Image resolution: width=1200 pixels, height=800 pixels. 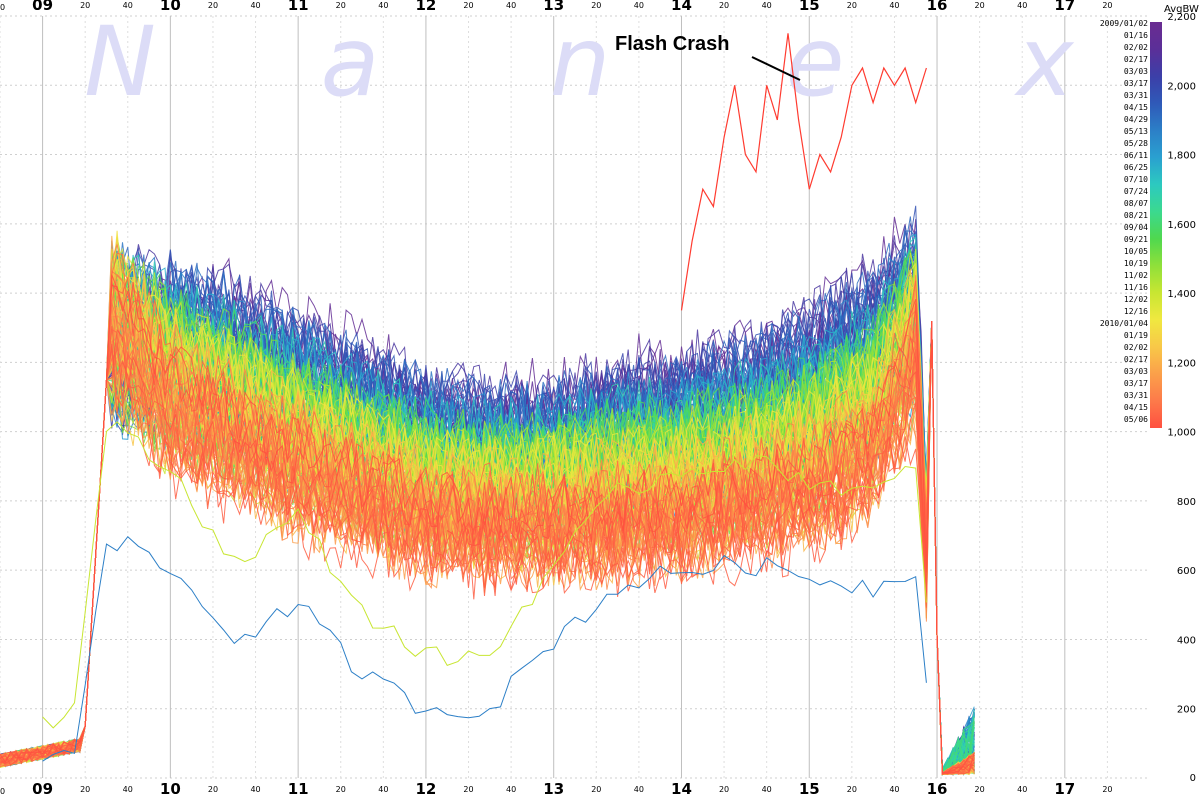 What do you see at coordinates (809, 789) in the screenshot?
I see `x-hour-label-bottom: 15` at bounding box center [809, 789].